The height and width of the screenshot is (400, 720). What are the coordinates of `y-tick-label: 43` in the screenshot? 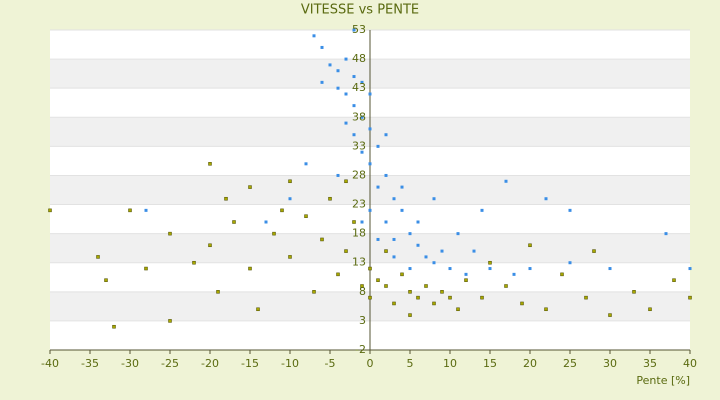 It's located at (359, 87).